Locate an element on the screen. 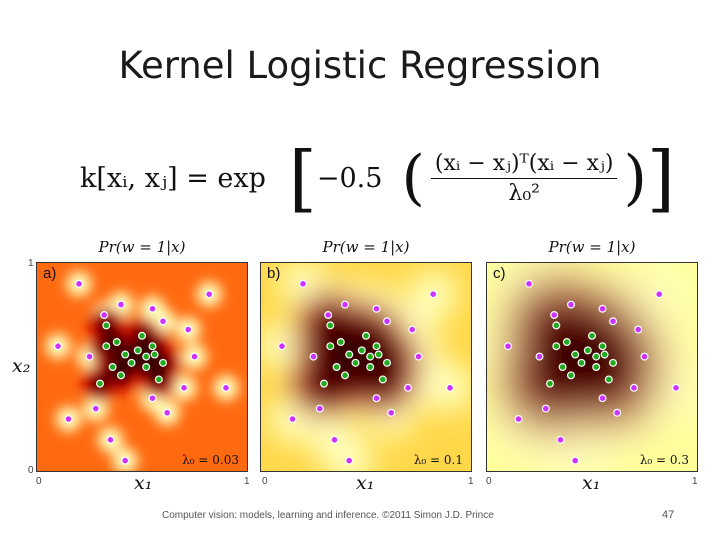 The image size is (720, 540). left-paren: ( is located at coordinates (403, 178).